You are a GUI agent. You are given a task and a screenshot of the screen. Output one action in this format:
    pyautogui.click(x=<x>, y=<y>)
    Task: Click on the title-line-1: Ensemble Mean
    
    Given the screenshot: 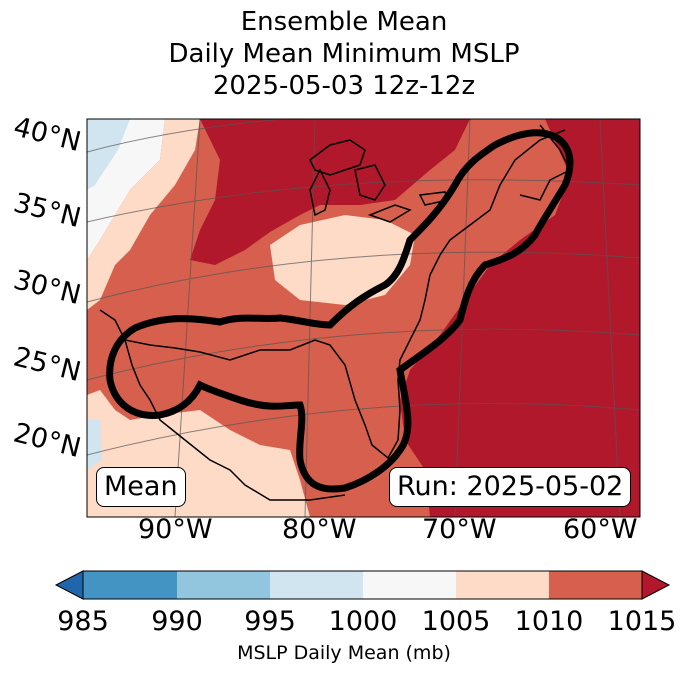 What is the action you would take?
    pyautogui.click(x=344, y=22)
    